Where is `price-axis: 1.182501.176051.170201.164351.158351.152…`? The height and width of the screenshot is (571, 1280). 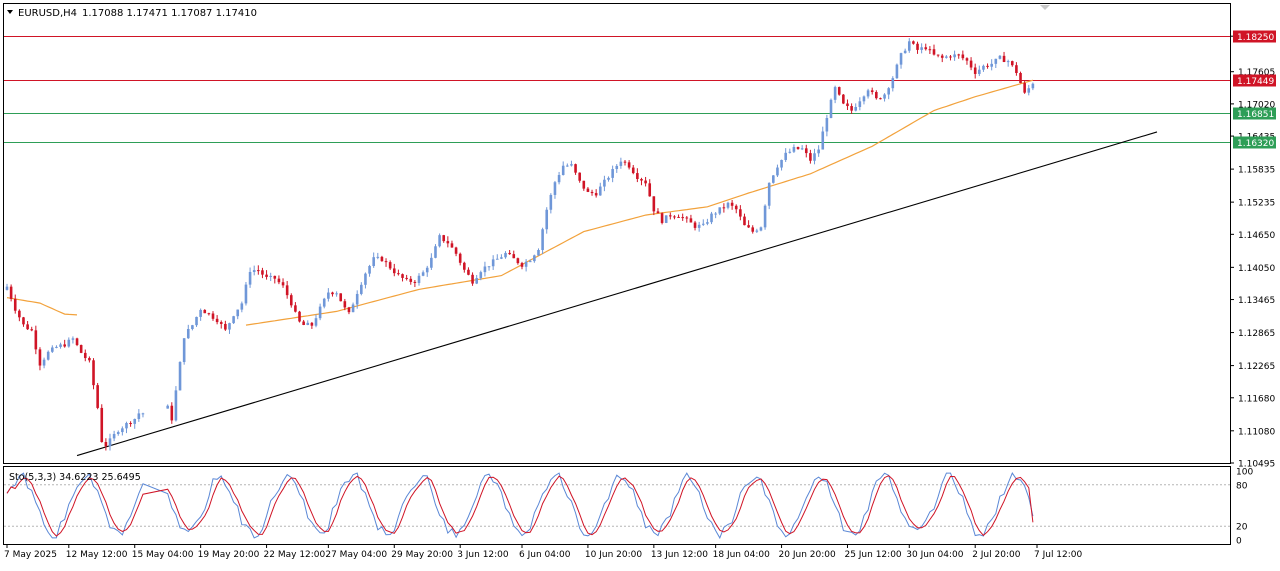 price-axis: 1.182501.176051.170201.164351.158351.152… is located at coordinates (1252, 251).